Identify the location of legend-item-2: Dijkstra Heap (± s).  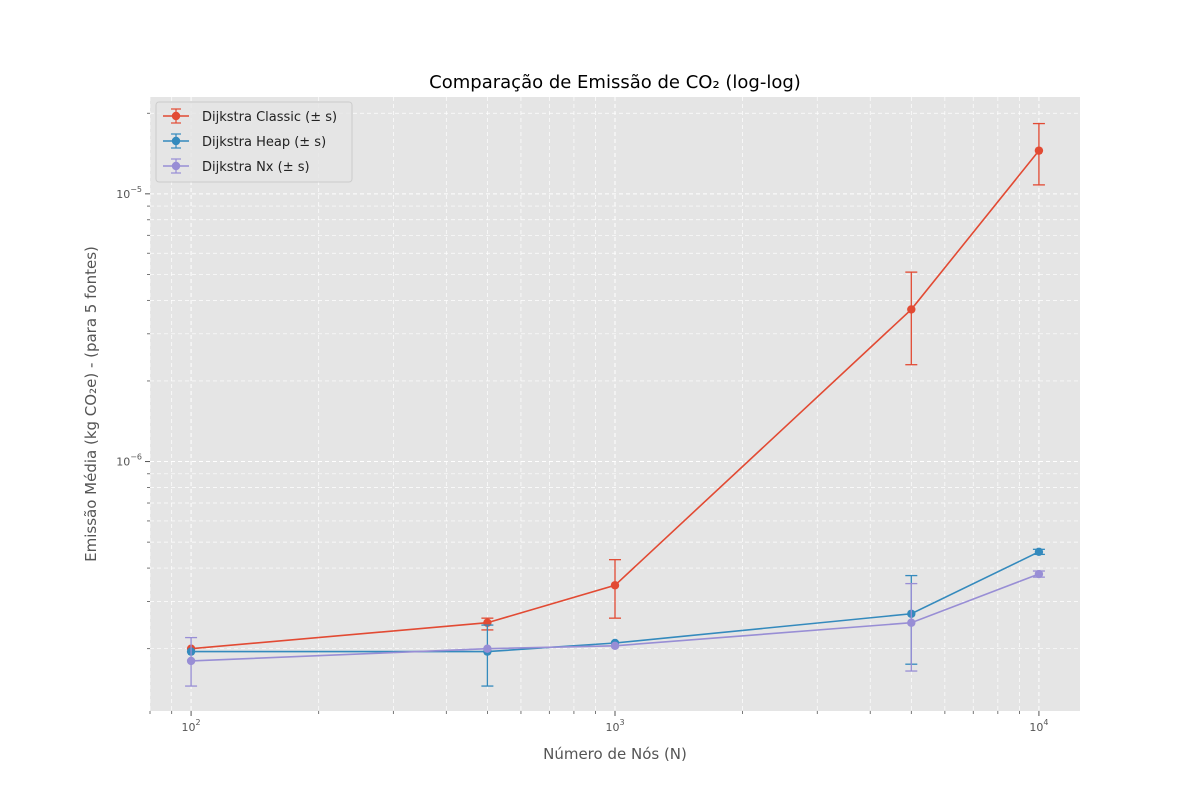
(244, 141).